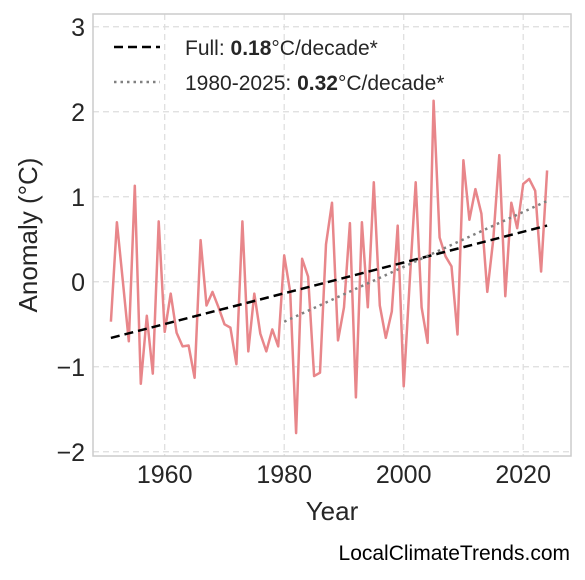  What do you see at coordinates (78, 113) in the screenshot?
I see `y-tick-label: 2` at bounding box center [78, 113].